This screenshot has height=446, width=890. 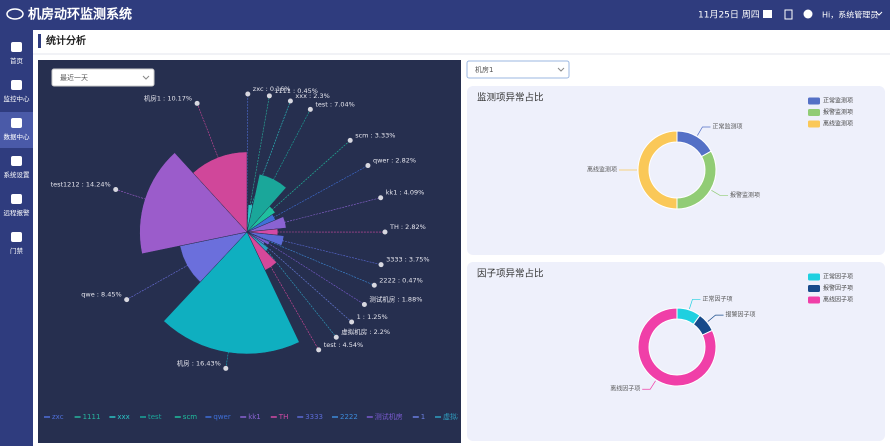 I want to click on legend-label: 1, so click(x=423, y=417).